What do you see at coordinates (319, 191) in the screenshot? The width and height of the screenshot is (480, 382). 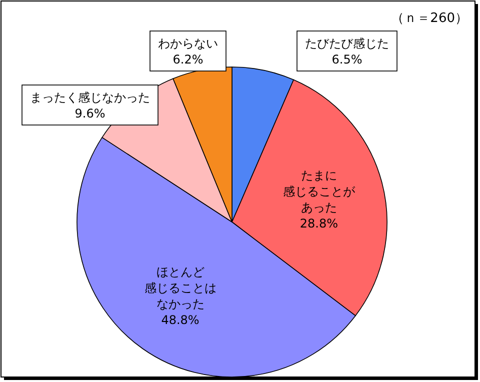 I see `slice-label: たまに感じることがあった` at bounding box center [319, 191].